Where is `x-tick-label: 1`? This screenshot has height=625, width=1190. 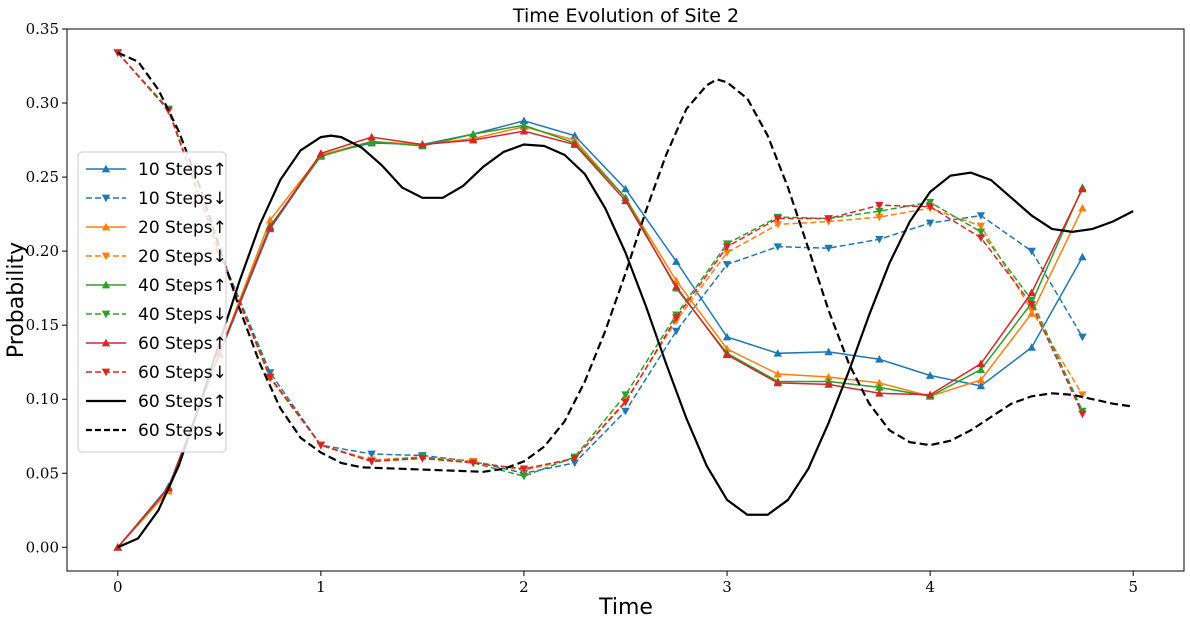 x-tick-label: 1 is located at coordinates (321, 587).